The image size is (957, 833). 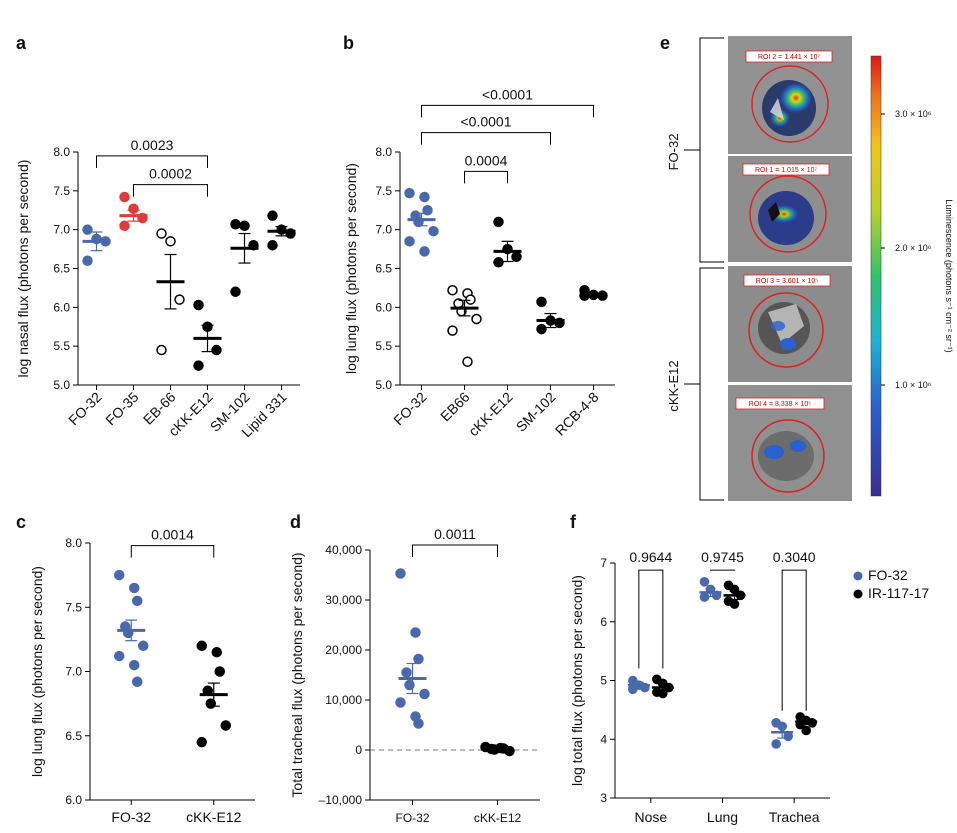 I want to click on y-tick-label: 7.0, so click(x=61, y=230).